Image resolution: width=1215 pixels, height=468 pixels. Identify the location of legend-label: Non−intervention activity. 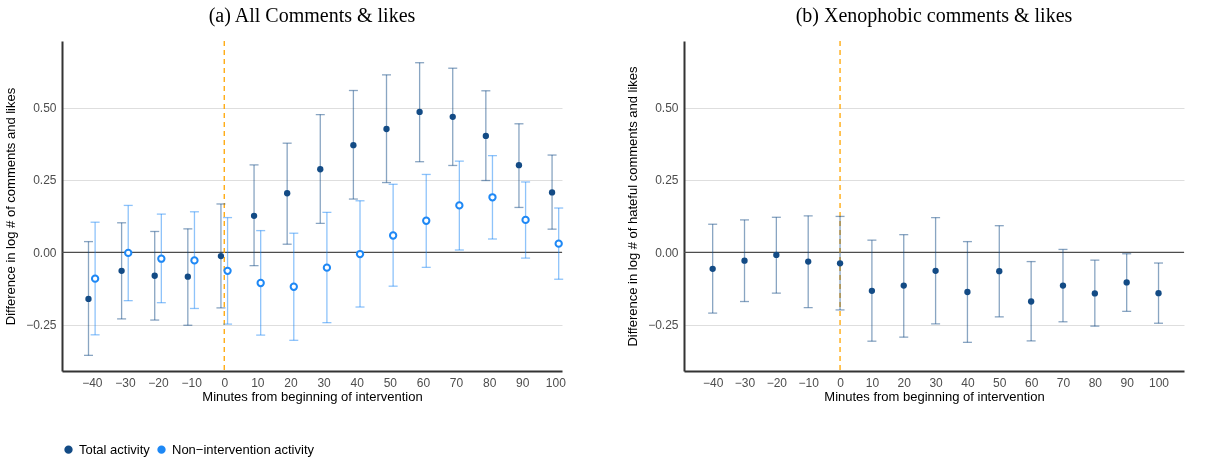
(243, 449).